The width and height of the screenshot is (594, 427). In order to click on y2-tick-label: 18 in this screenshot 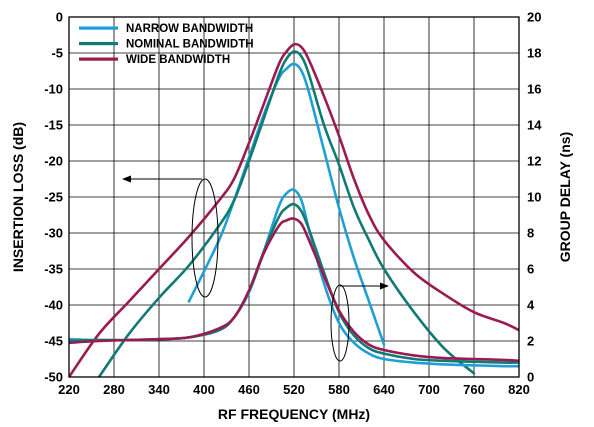, I will do `click(534, 53)`.